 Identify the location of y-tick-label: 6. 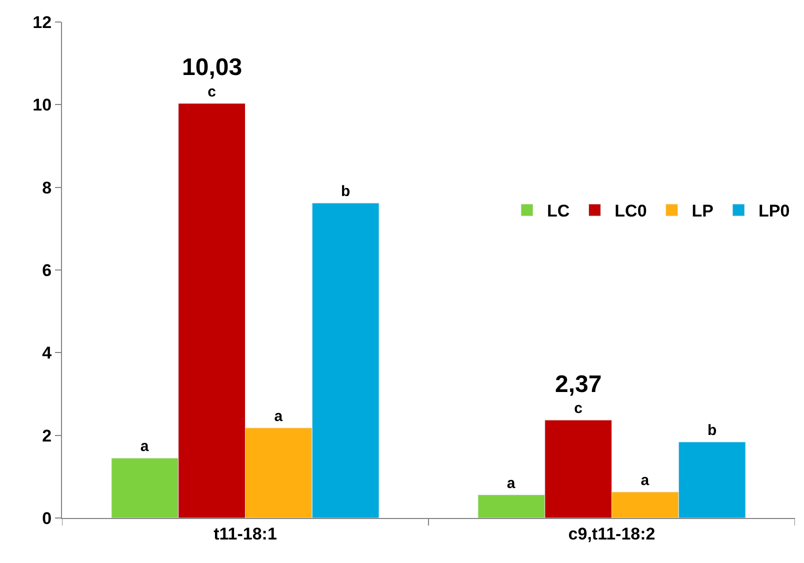
(47, 270).